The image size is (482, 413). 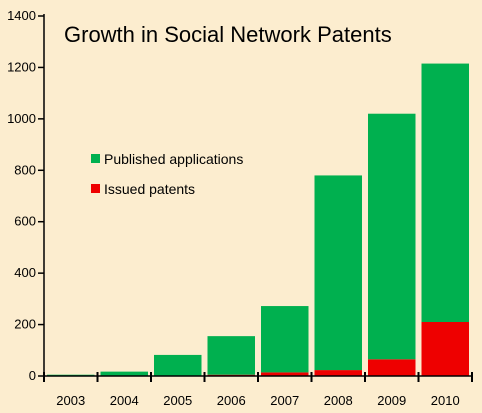 What do you see at coordinates (21, 15) in the screenshot?
I see `y-tick-label: 1400` at bounding box center [21, 15].